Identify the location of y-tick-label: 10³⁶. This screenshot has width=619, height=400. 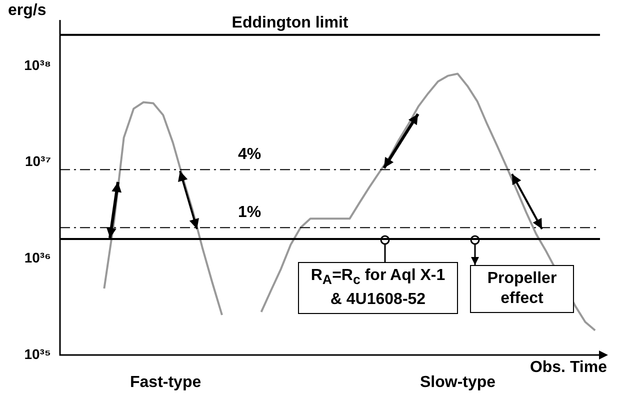
(37, 258).